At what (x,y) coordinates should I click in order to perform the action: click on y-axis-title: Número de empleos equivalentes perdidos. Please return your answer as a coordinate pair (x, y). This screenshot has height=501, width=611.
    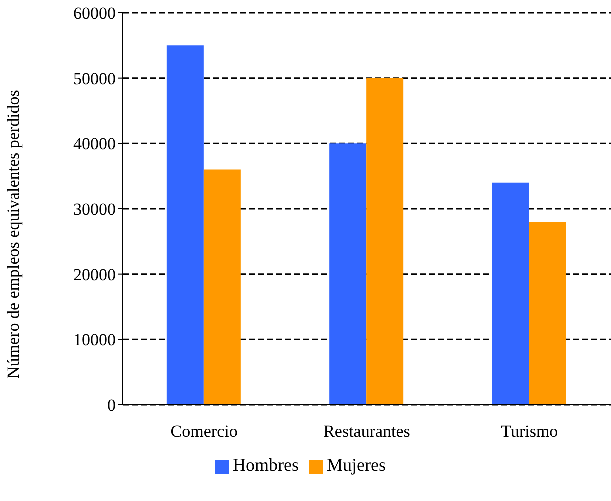
    Looking at the image, I should click on (14, 234).